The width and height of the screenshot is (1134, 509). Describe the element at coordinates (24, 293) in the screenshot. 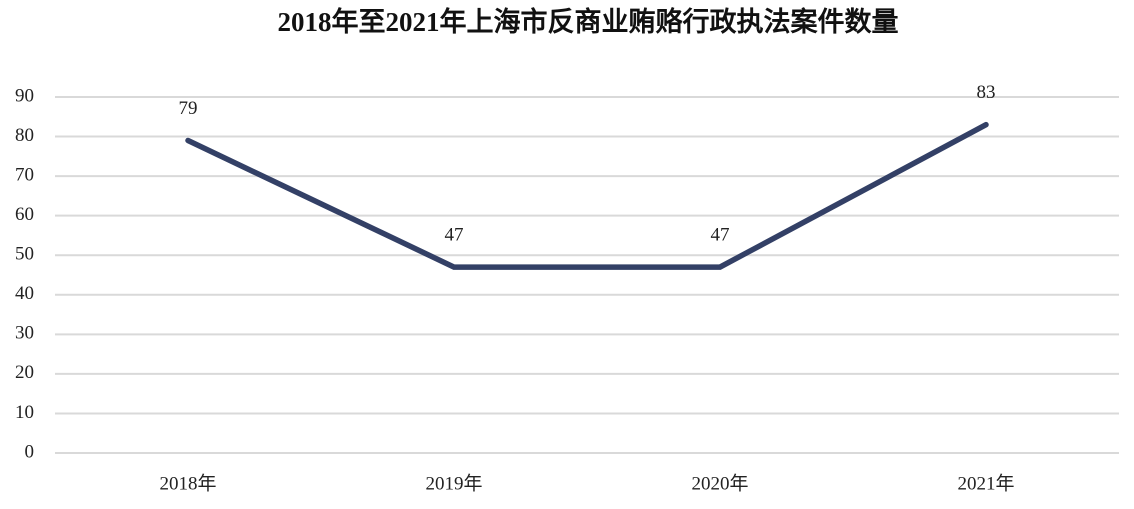

I see `y-tick-label: 40` at that location.